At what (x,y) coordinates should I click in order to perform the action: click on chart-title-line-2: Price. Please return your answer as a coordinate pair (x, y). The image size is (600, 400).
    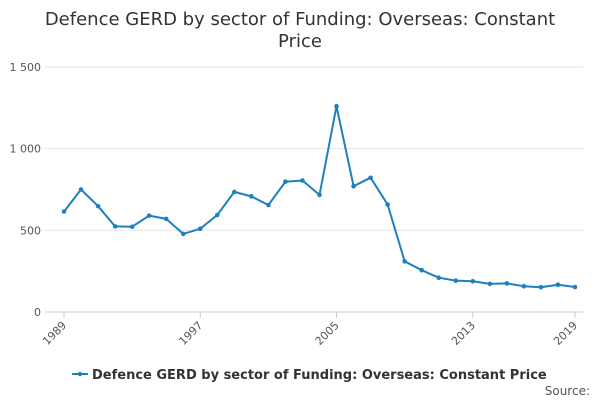
    Looking at the image, I should click on (300, 41).